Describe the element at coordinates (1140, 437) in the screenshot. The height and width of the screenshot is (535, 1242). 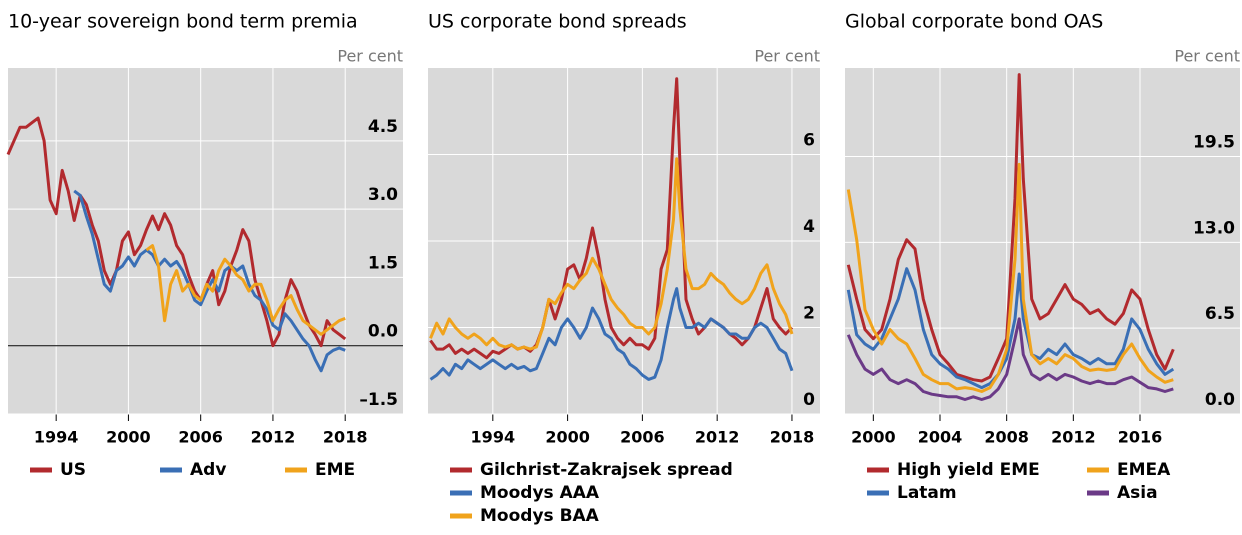
I see `x-tick-label: 2016` at that location.